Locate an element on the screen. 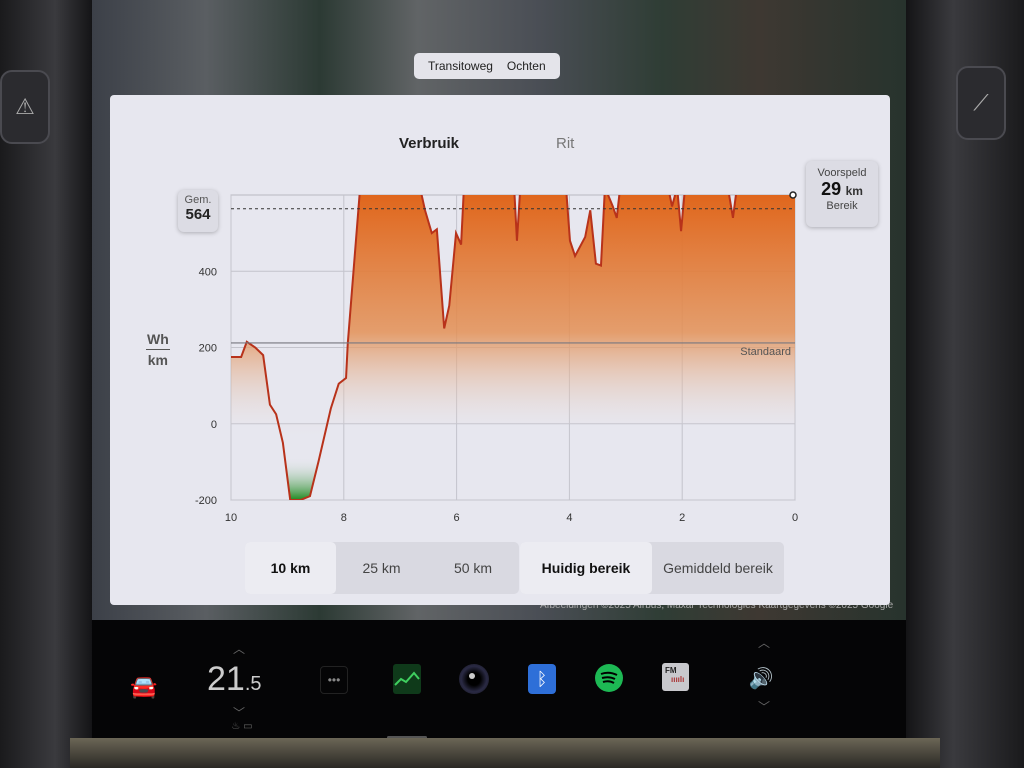 The height and width of the screenshot is (768, 1024). hazard-icon: ⚠ is located at coordinates (25, 106).